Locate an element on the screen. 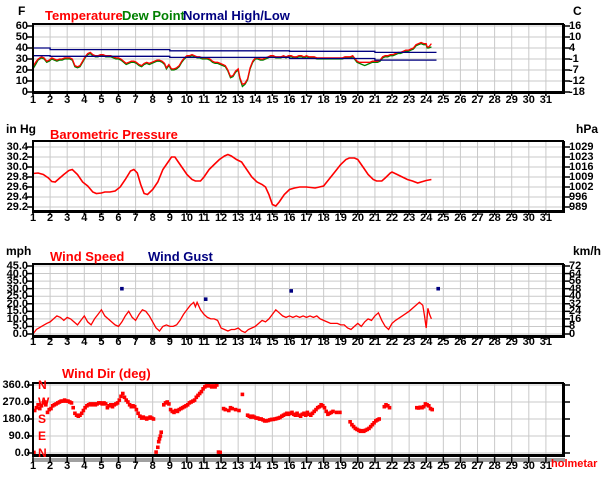 The width and height of the screenshot is (614, 480). y-axis-right-tick-label: 48 is located at coordinates (575, 288).